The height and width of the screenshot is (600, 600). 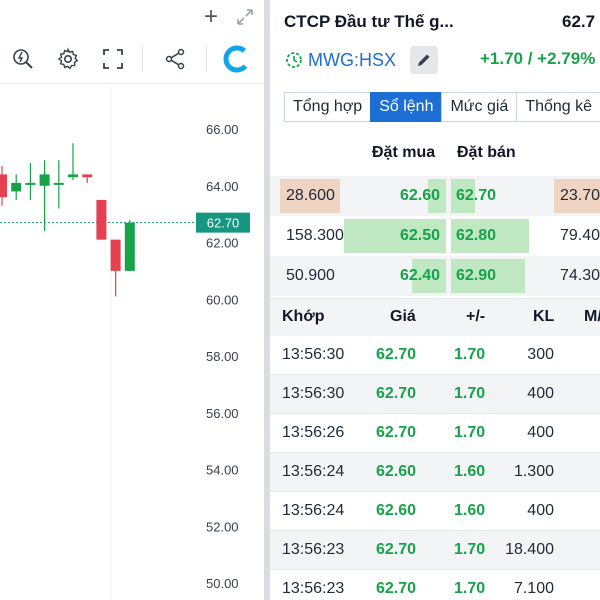 What do you see at coordinates (222, 129) in the screenshot?
I see `price-axis-tick: 66.00` at bounding box center [222, 129].